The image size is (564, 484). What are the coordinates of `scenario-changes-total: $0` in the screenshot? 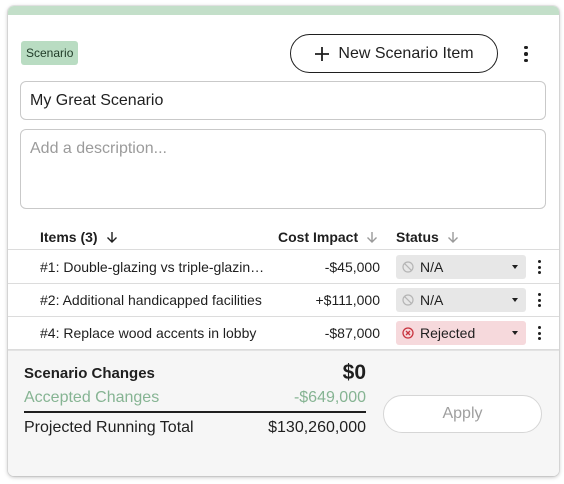 It's located at (354, 372).